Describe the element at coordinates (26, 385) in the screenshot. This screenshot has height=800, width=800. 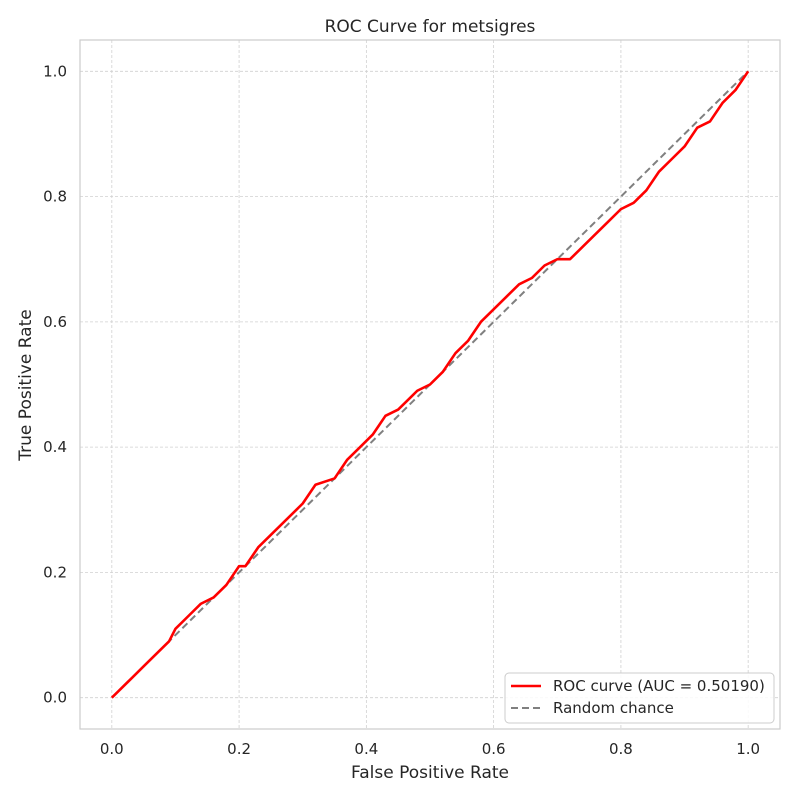
I see `y-axis-label: True Positive Rate` at that location.